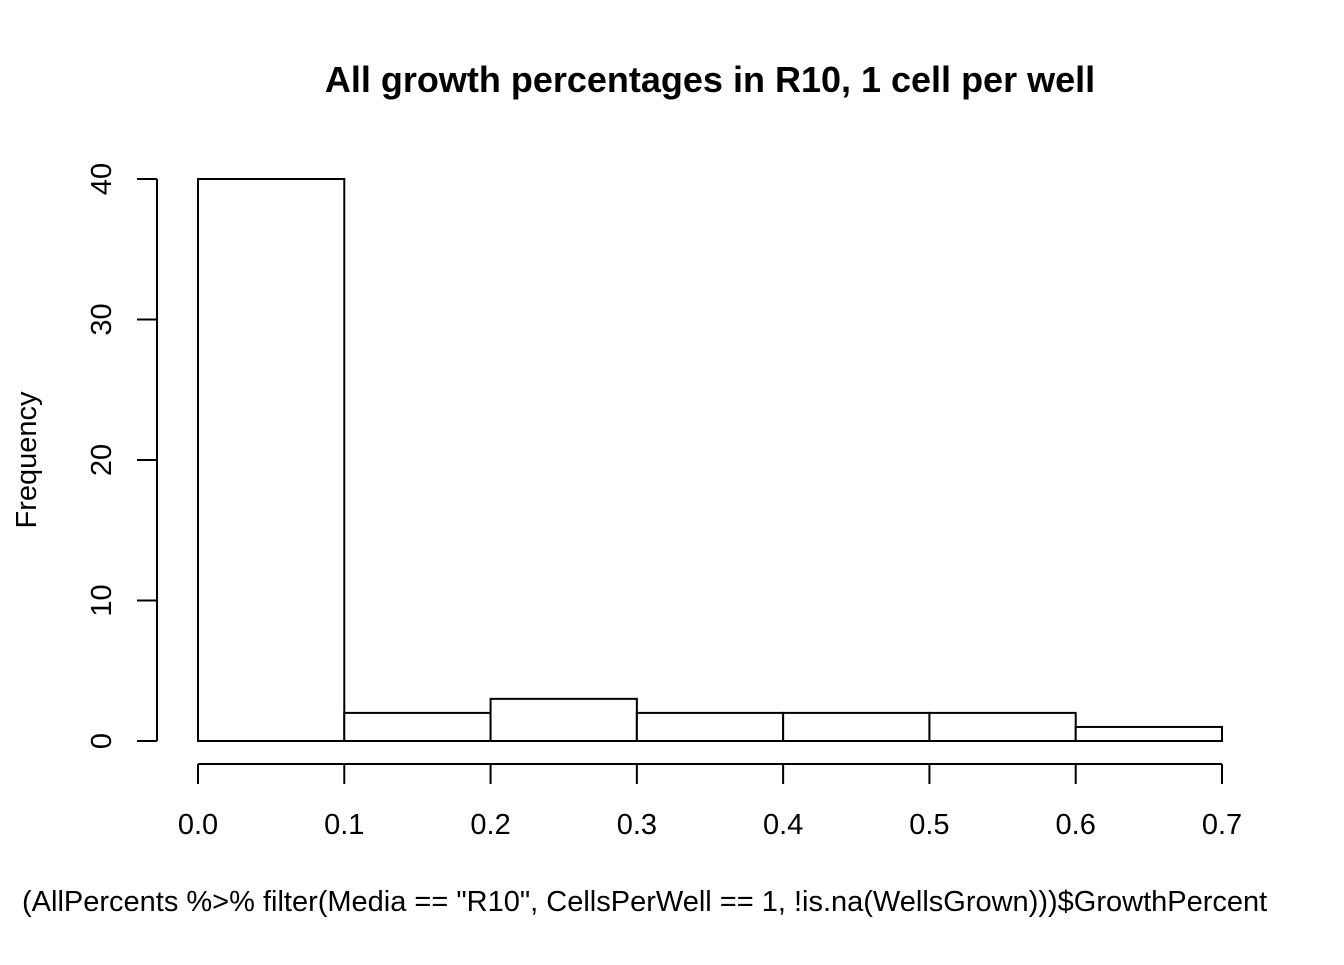  Describe the element at coordinates (102, 600) in the screenshot. I see `y-tick-label: 10` at that location.